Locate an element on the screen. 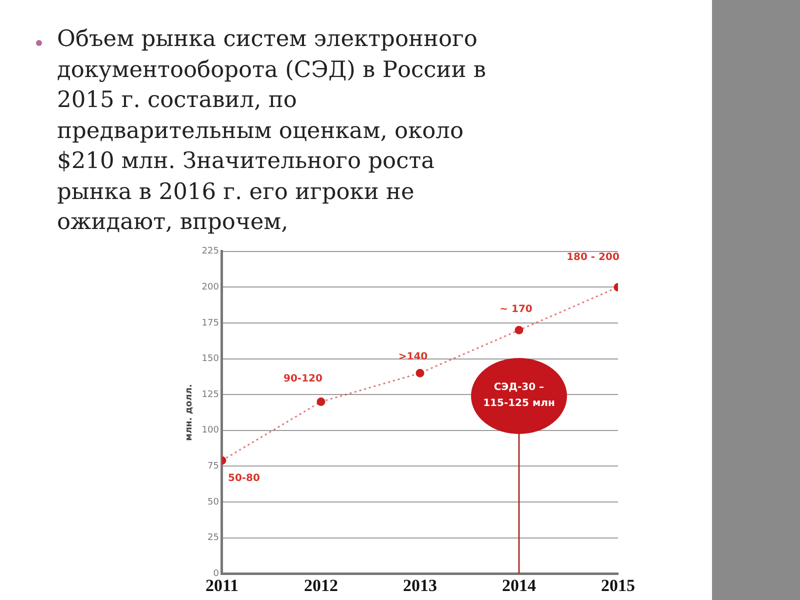 The image size is (800, 600). y-tick-label: 175 is located at coordinates (210, 323).